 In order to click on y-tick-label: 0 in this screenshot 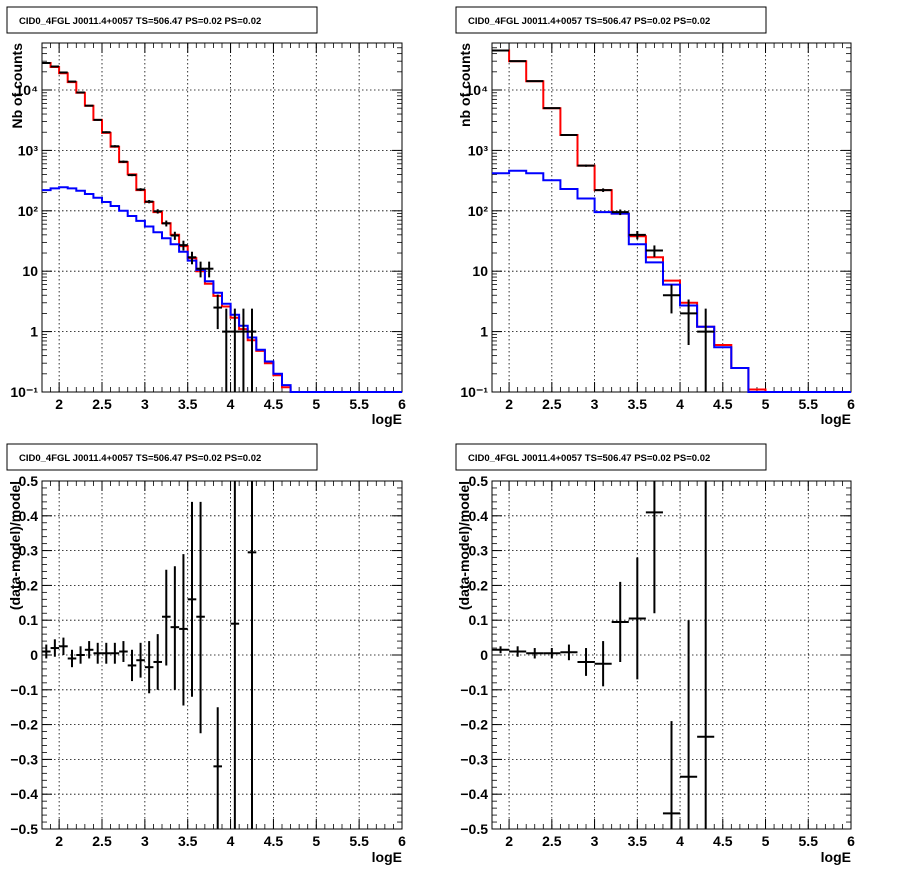, I will do `click(484, 655)`.